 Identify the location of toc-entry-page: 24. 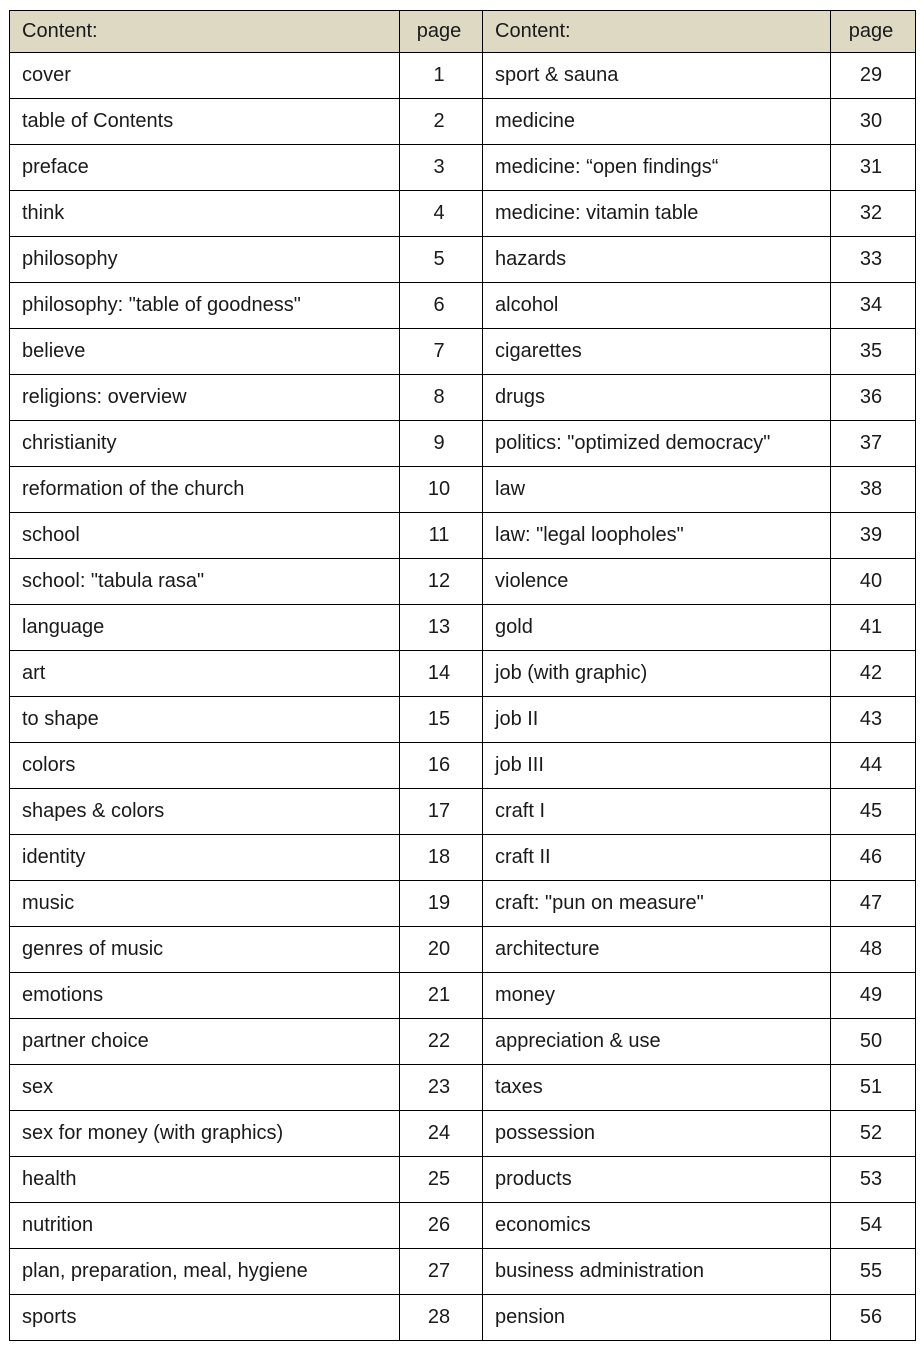
(441, 1133).